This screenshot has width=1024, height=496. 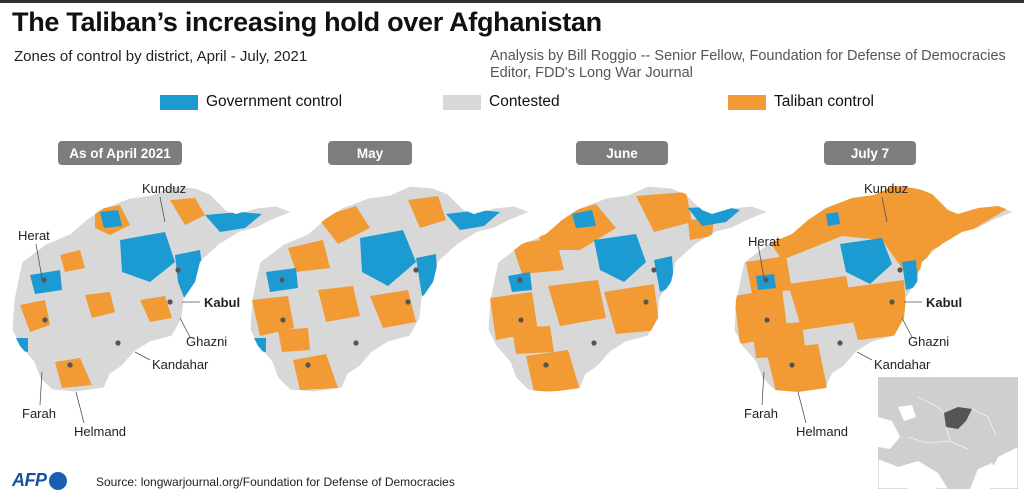 What do you see at coordinates (164, 188) in the screenshot?
I see `label-kunduz-april: Kunduz` at bounding box center [164, 188].